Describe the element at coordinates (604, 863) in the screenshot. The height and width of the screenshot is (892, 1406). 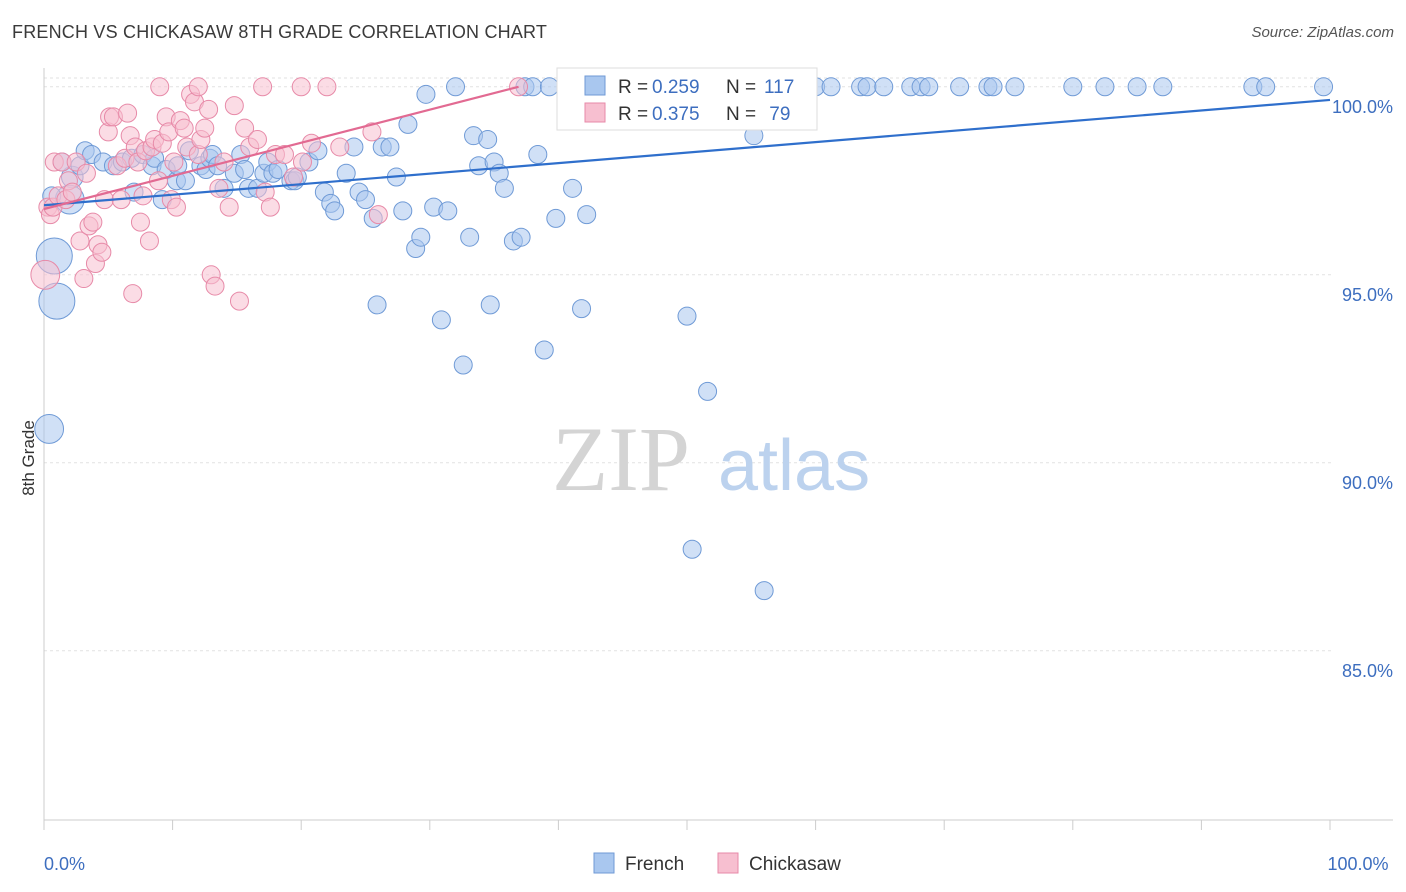
I see `legend-french-swatch` at that location.